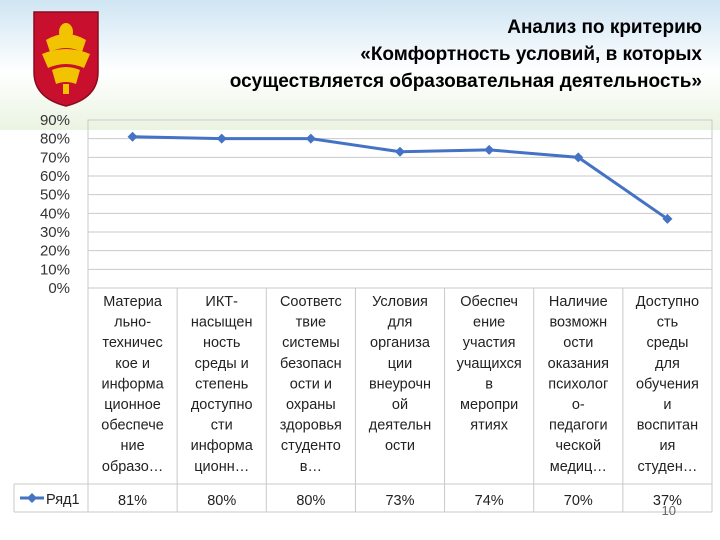  What do you see at coordinates (489, 426) in the screenshot?
I see `category-label: ятиях` at bounding box center [489, 426].